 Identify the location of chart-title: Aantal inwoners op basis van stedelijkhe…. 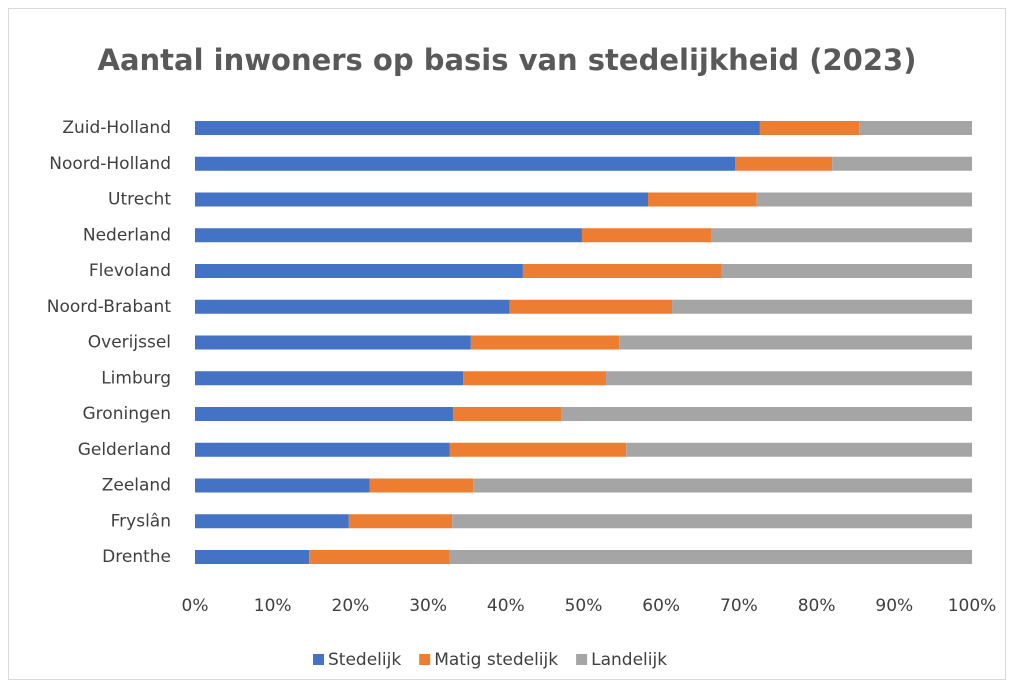
(507, 60).